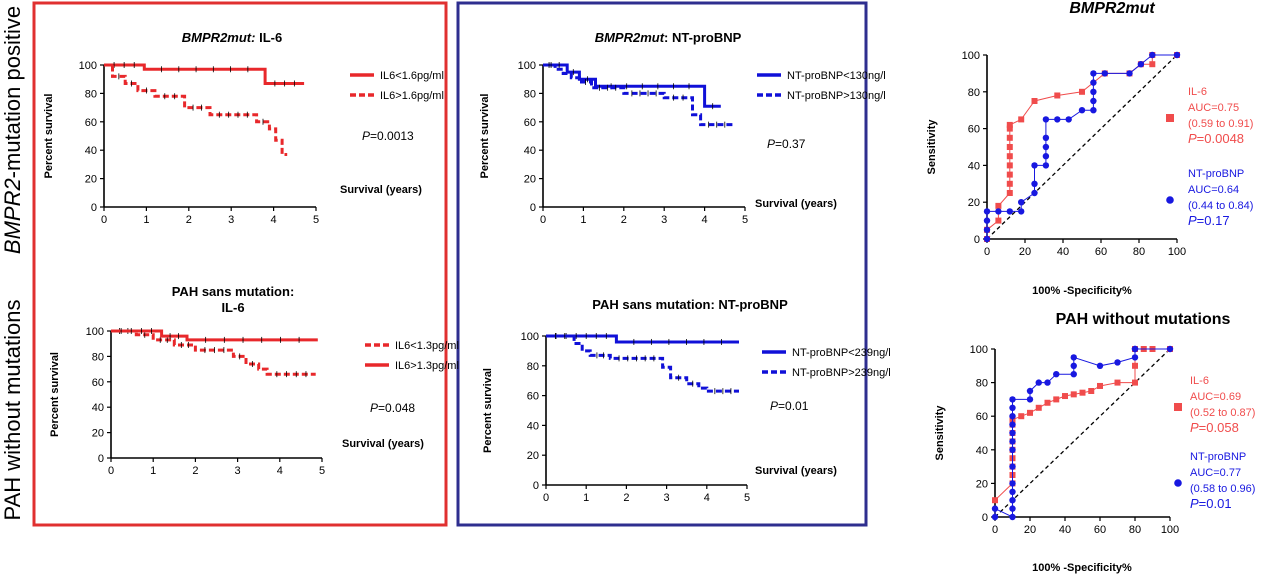  I want to click on p-value: P=0.37, so click(786, 144).